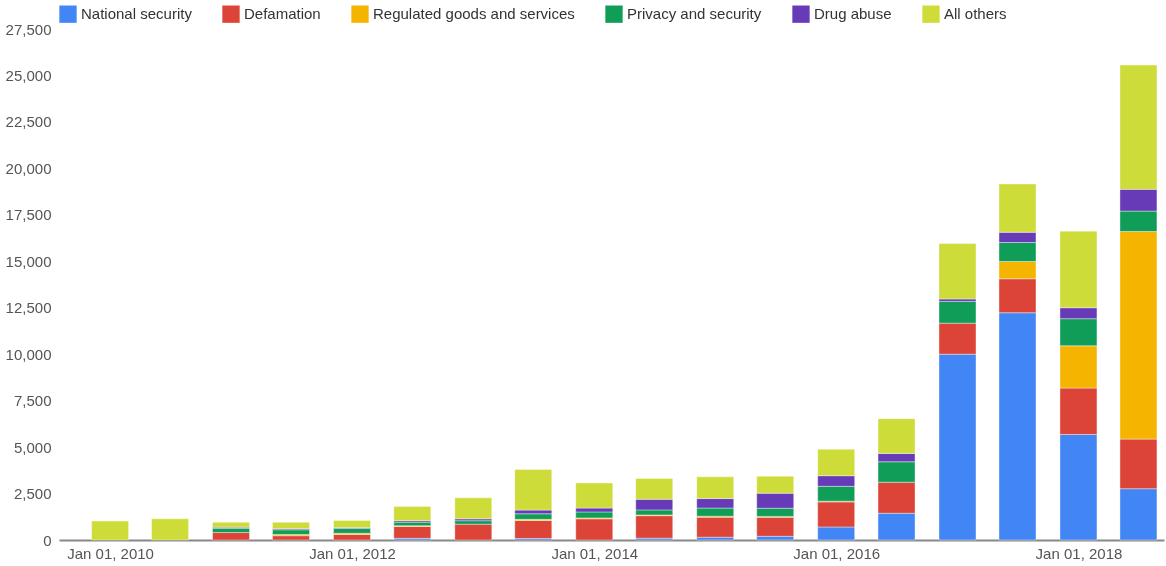 The width and height of the screenshot is (1166, 566). What do you see at coordinates (32, 447) in the screenshot?
I see `y-tick-label: 5,000` at bounding box center [32, 447].